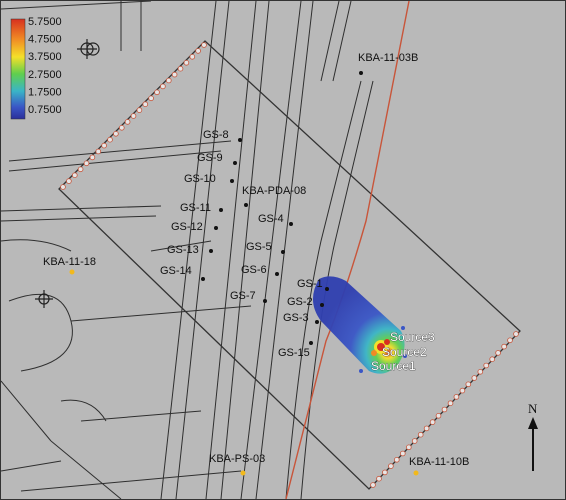 The width and height of the screenshot is (566, 500). What do you see at coordinates (533, 436) in the screenshot?
I see `north-arrow-icon: N` at bounding box center [533, 436].